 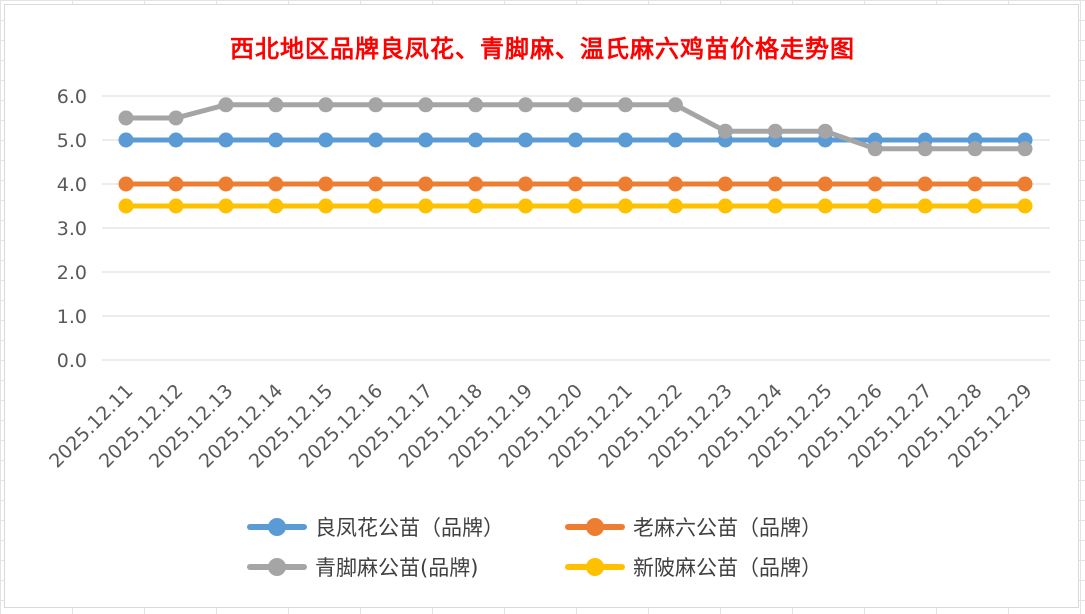 What do you see at coordinates (72, 141) in the screenshot?
I see `y-tick-label: 5.0` at bounding box center [72, 141].